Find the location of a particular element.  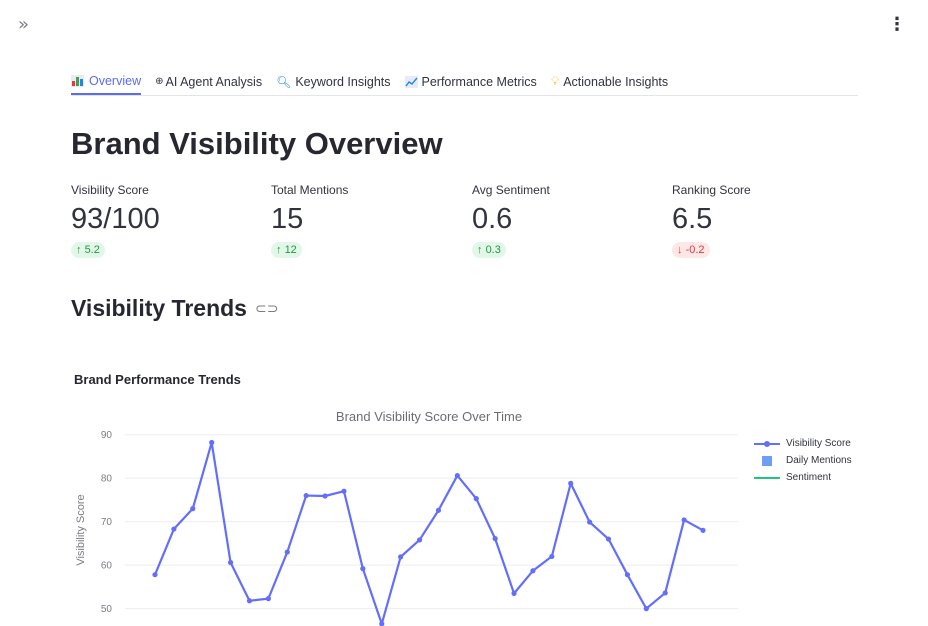

legend-swatch-line is located at coordinates (767, 478).